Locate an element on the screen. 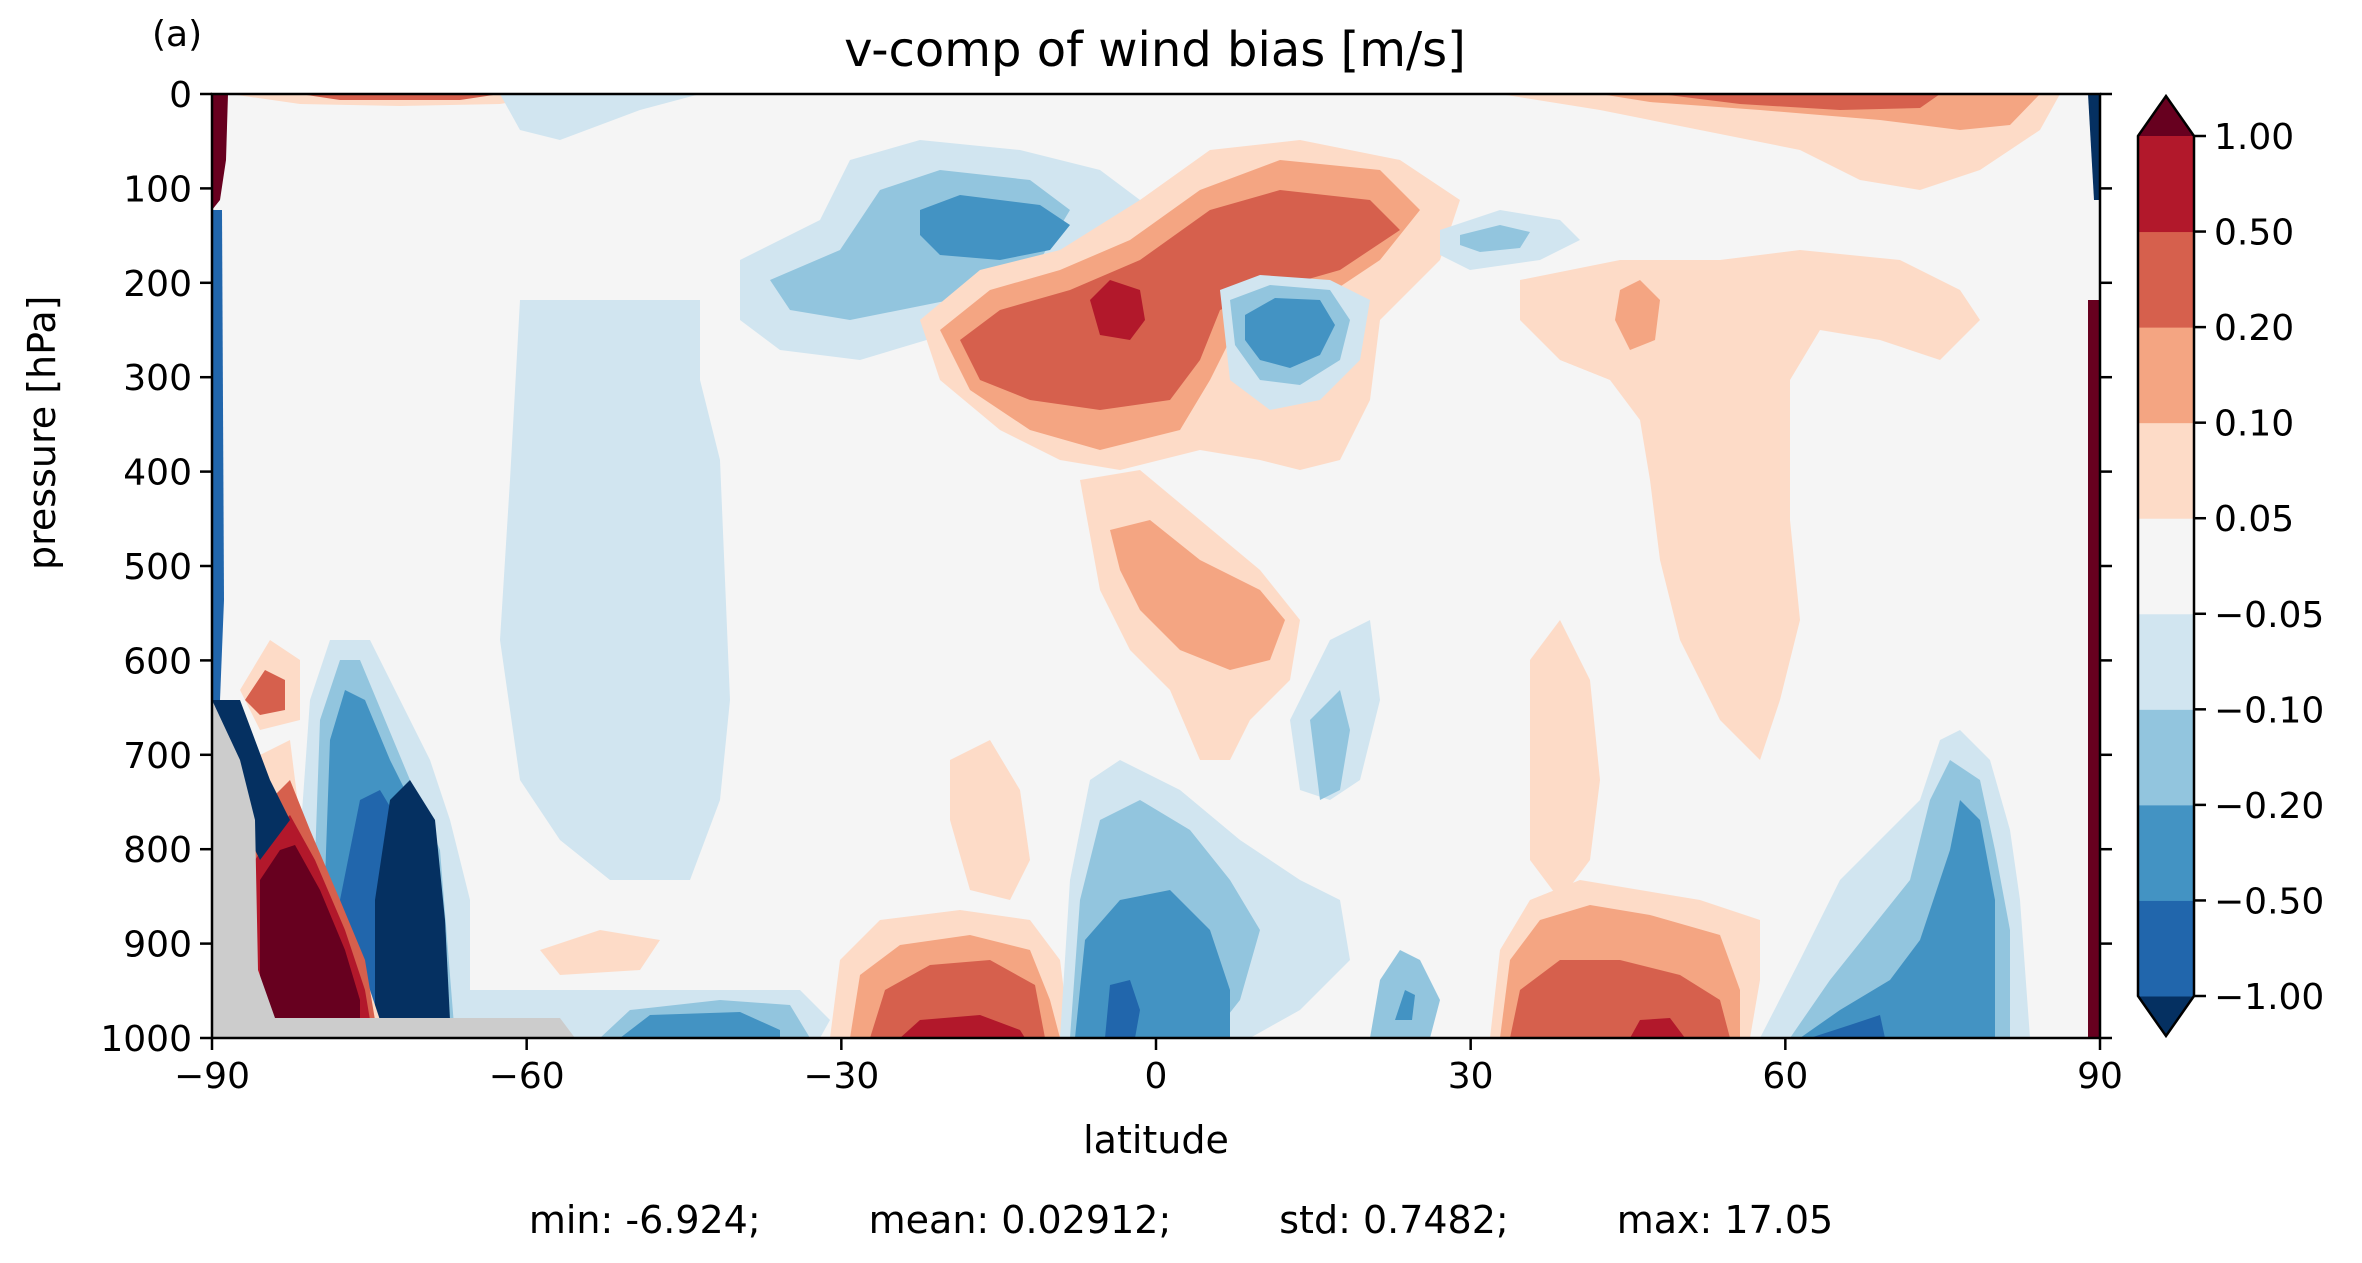 The image size is (2362, 1263). contour-neg-050-sh-surf2 is located at coordinates (700, 1025).